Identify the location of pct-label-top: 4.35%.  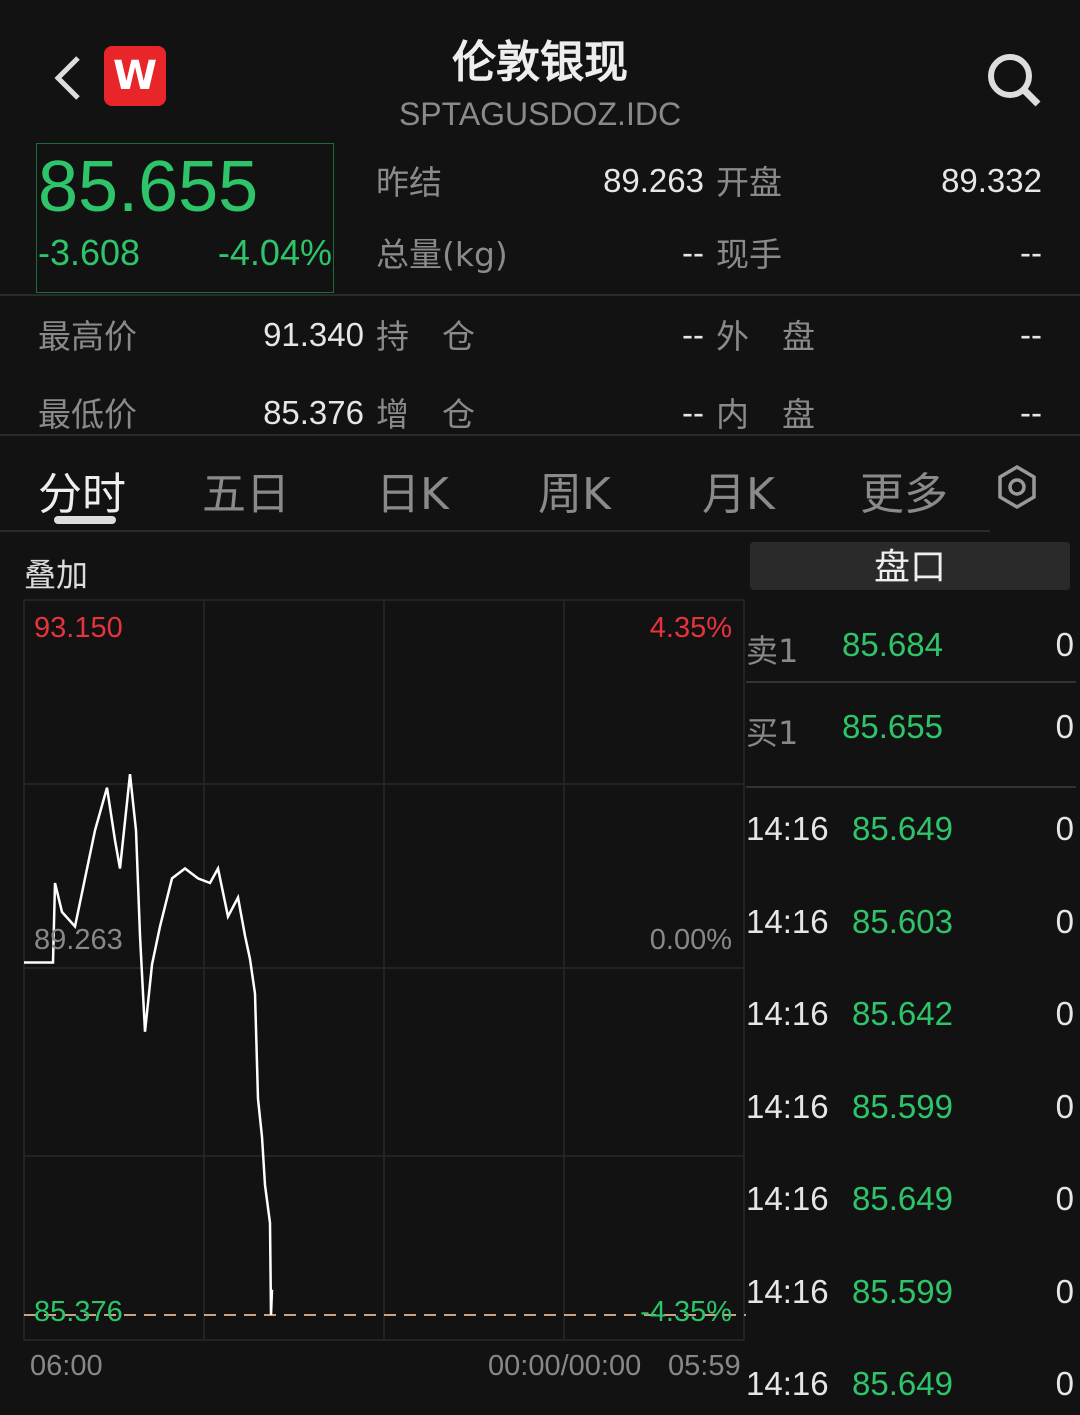
(690, 628).